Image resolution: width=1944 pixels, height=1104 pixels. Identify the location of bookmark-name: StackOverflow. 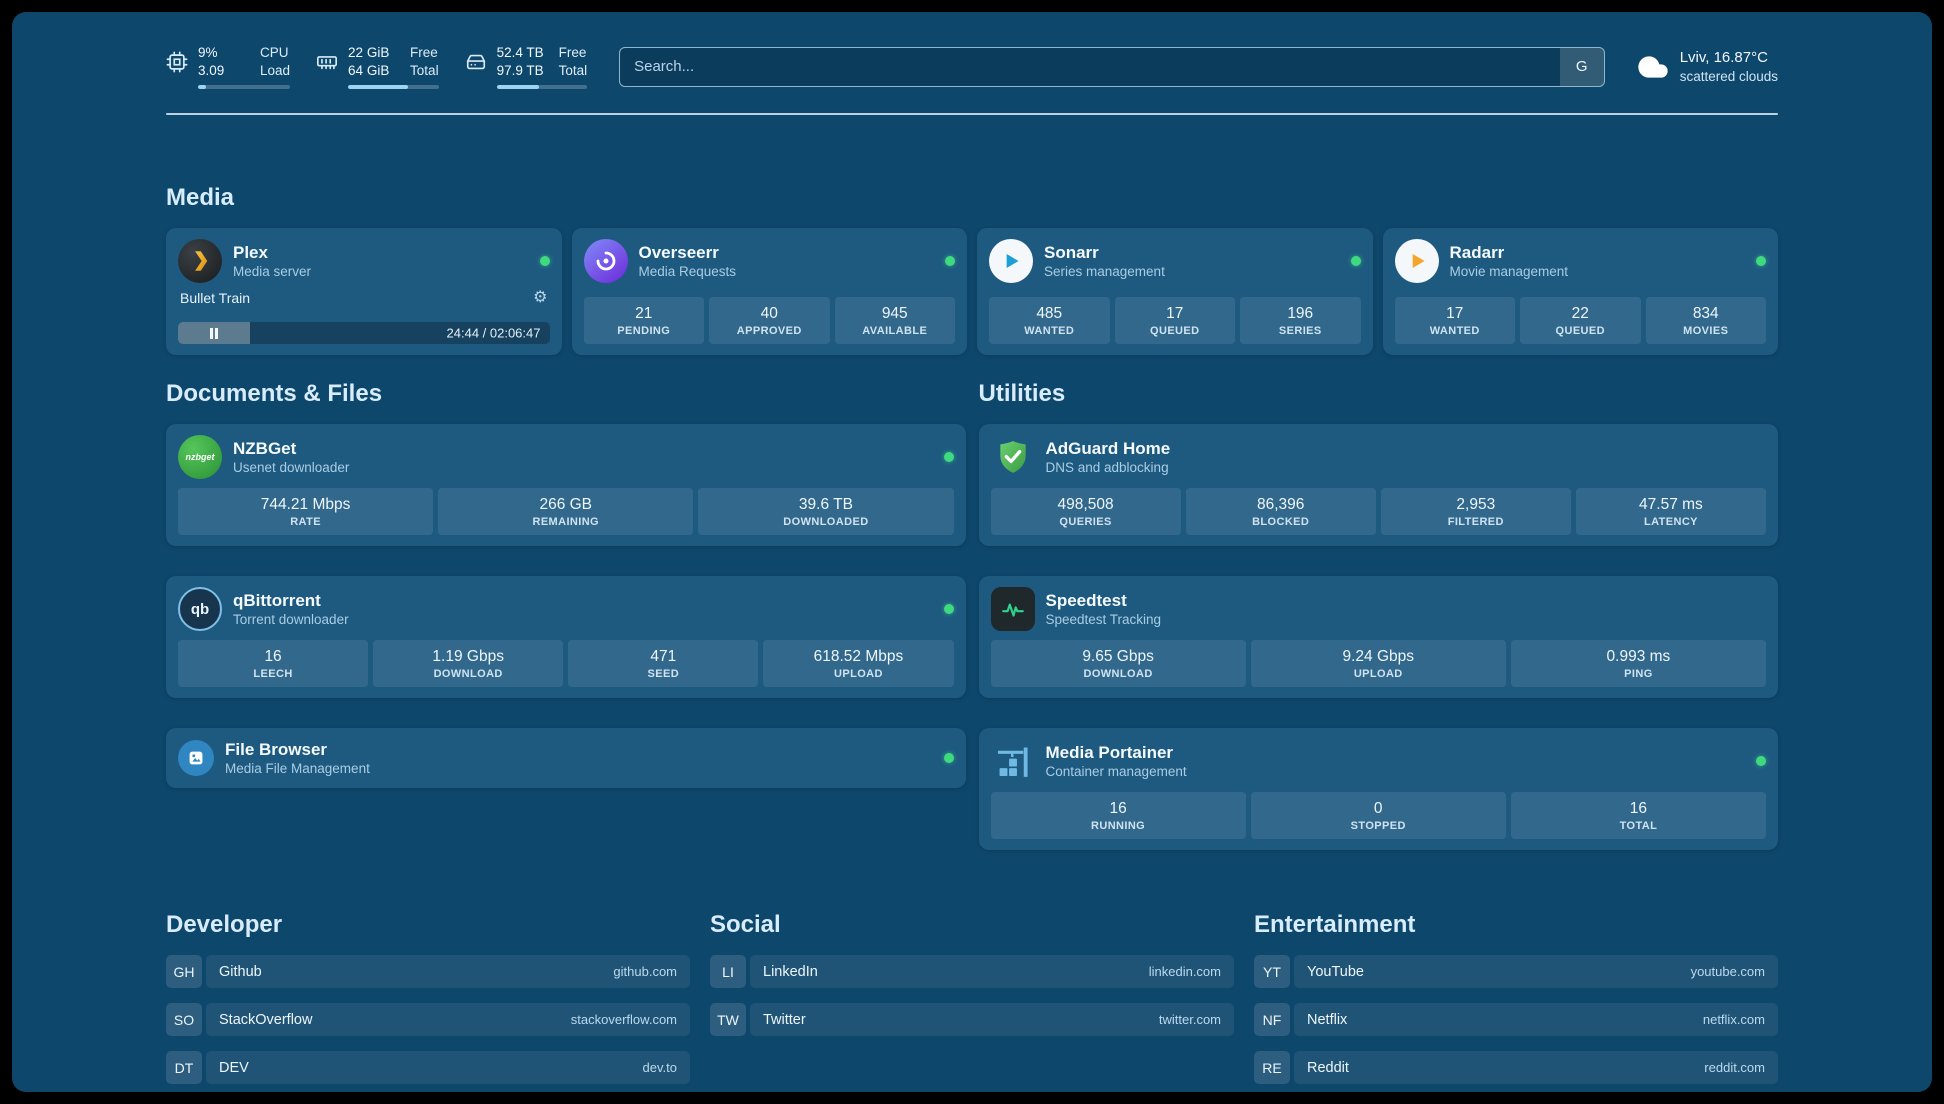
(266, 1019).